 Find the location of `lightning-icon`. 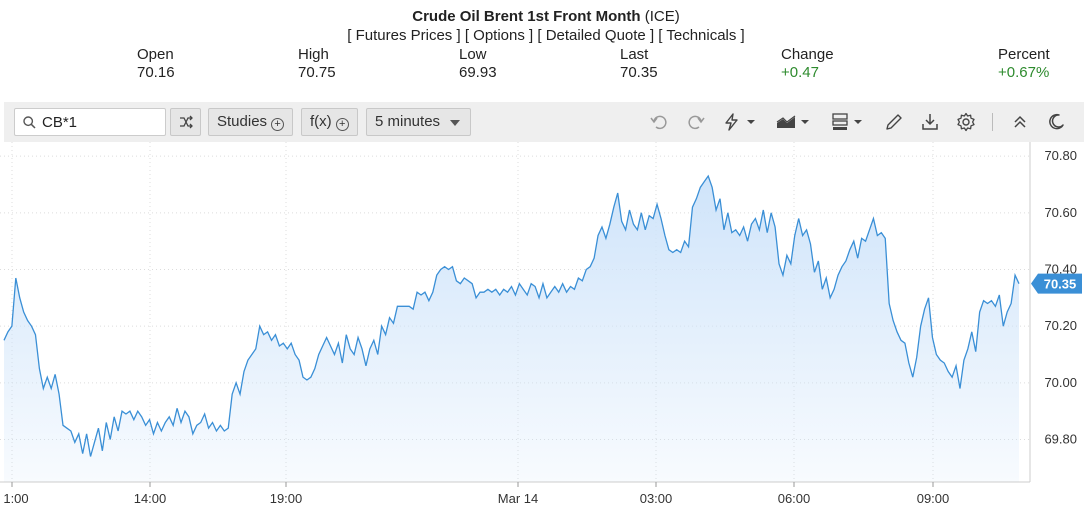

lightning-icon is located at coordinates (740, 122).